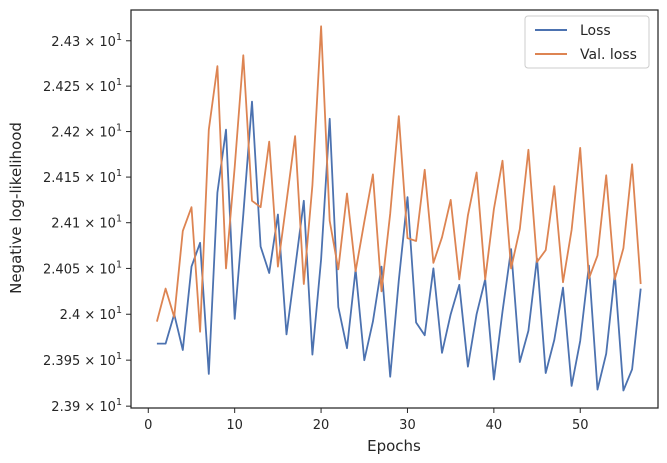 The width and height of the screenshot is (667, 463). Describe the element at coordinates (82, 360) in the screenshot. I see `y-tick-label: 2.395 × 10¹` at that location.